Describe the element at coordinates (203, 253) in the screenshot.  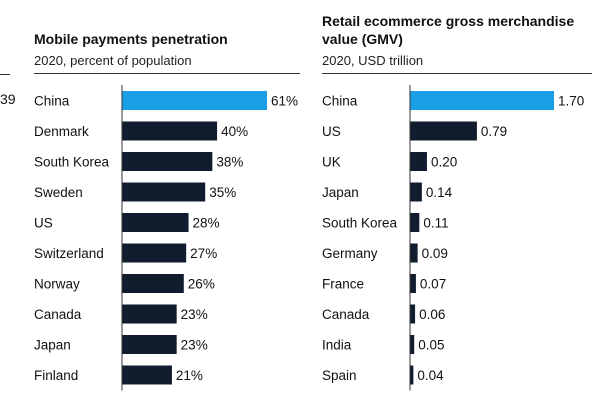
I see `value-label: 27%` at that location.